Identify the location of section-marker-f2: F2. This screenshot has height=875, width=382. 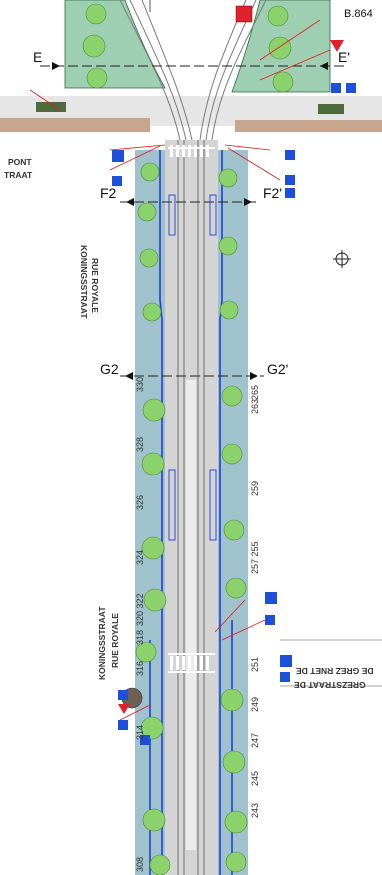
(108, 193).